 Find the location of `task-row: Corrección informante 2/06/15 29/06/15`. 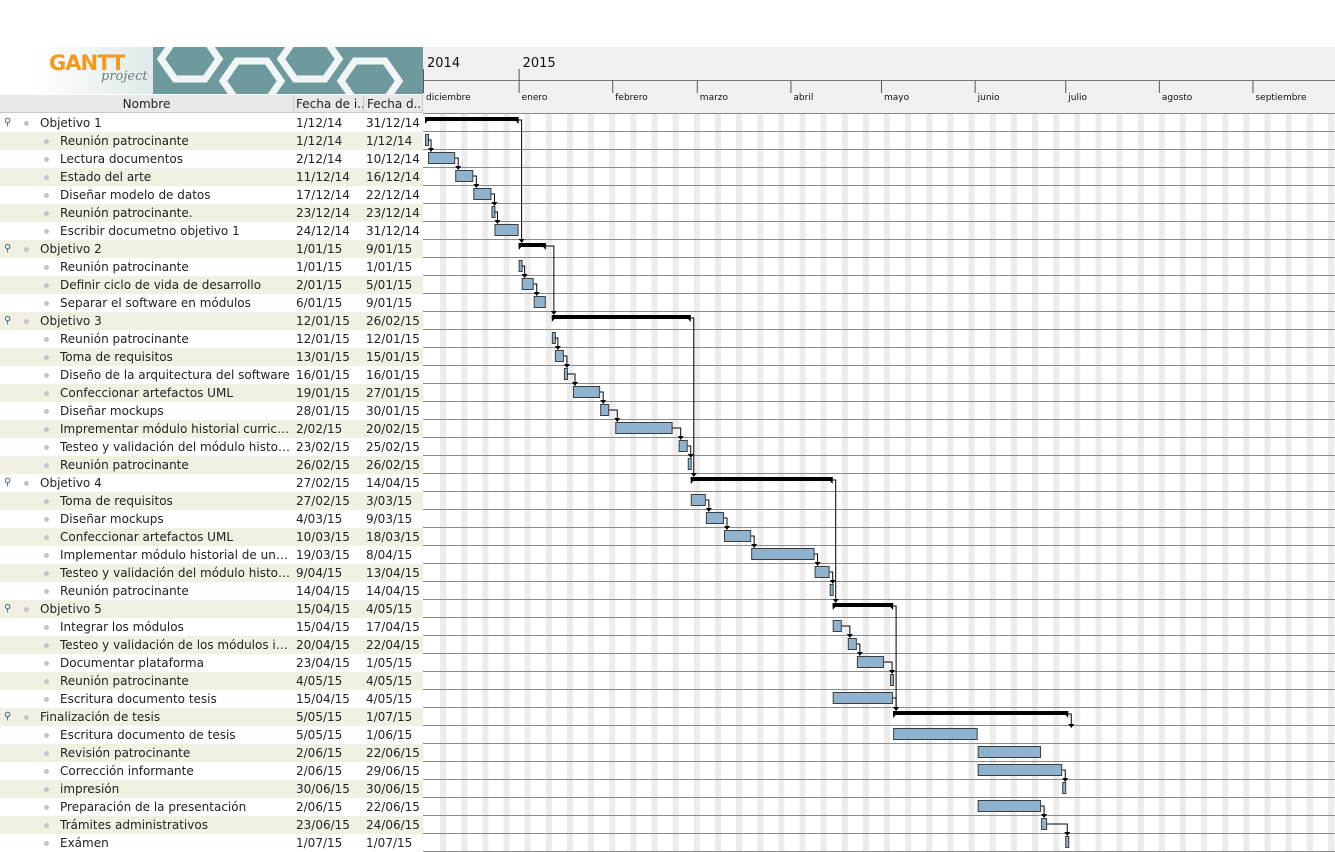

task-row: Corrección informante 2/06/15 29/06/15 is located at coordinates (211, 771).